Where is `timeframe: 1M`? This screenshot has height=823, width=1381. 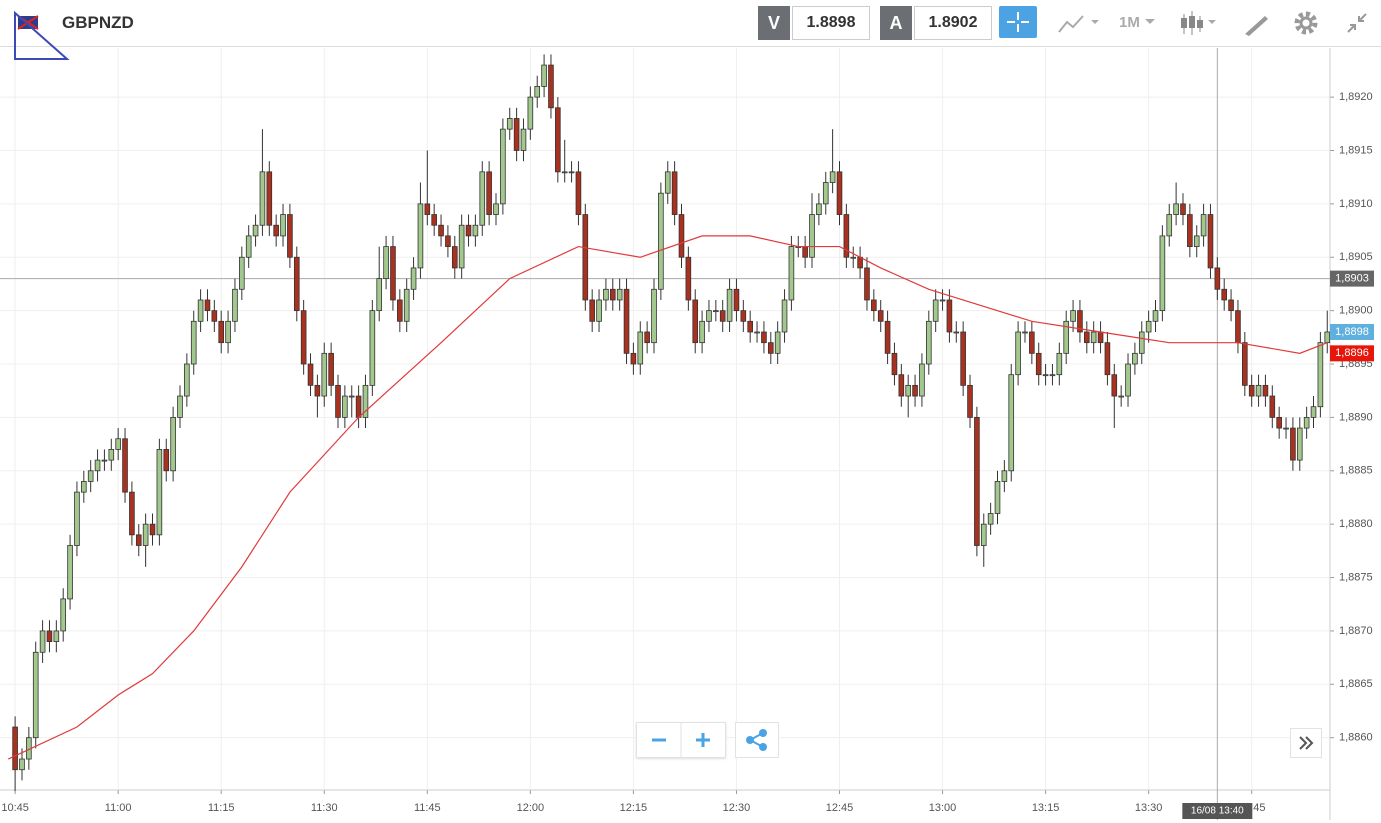
timeframe: 1M is located at coordinates (1129, 22).